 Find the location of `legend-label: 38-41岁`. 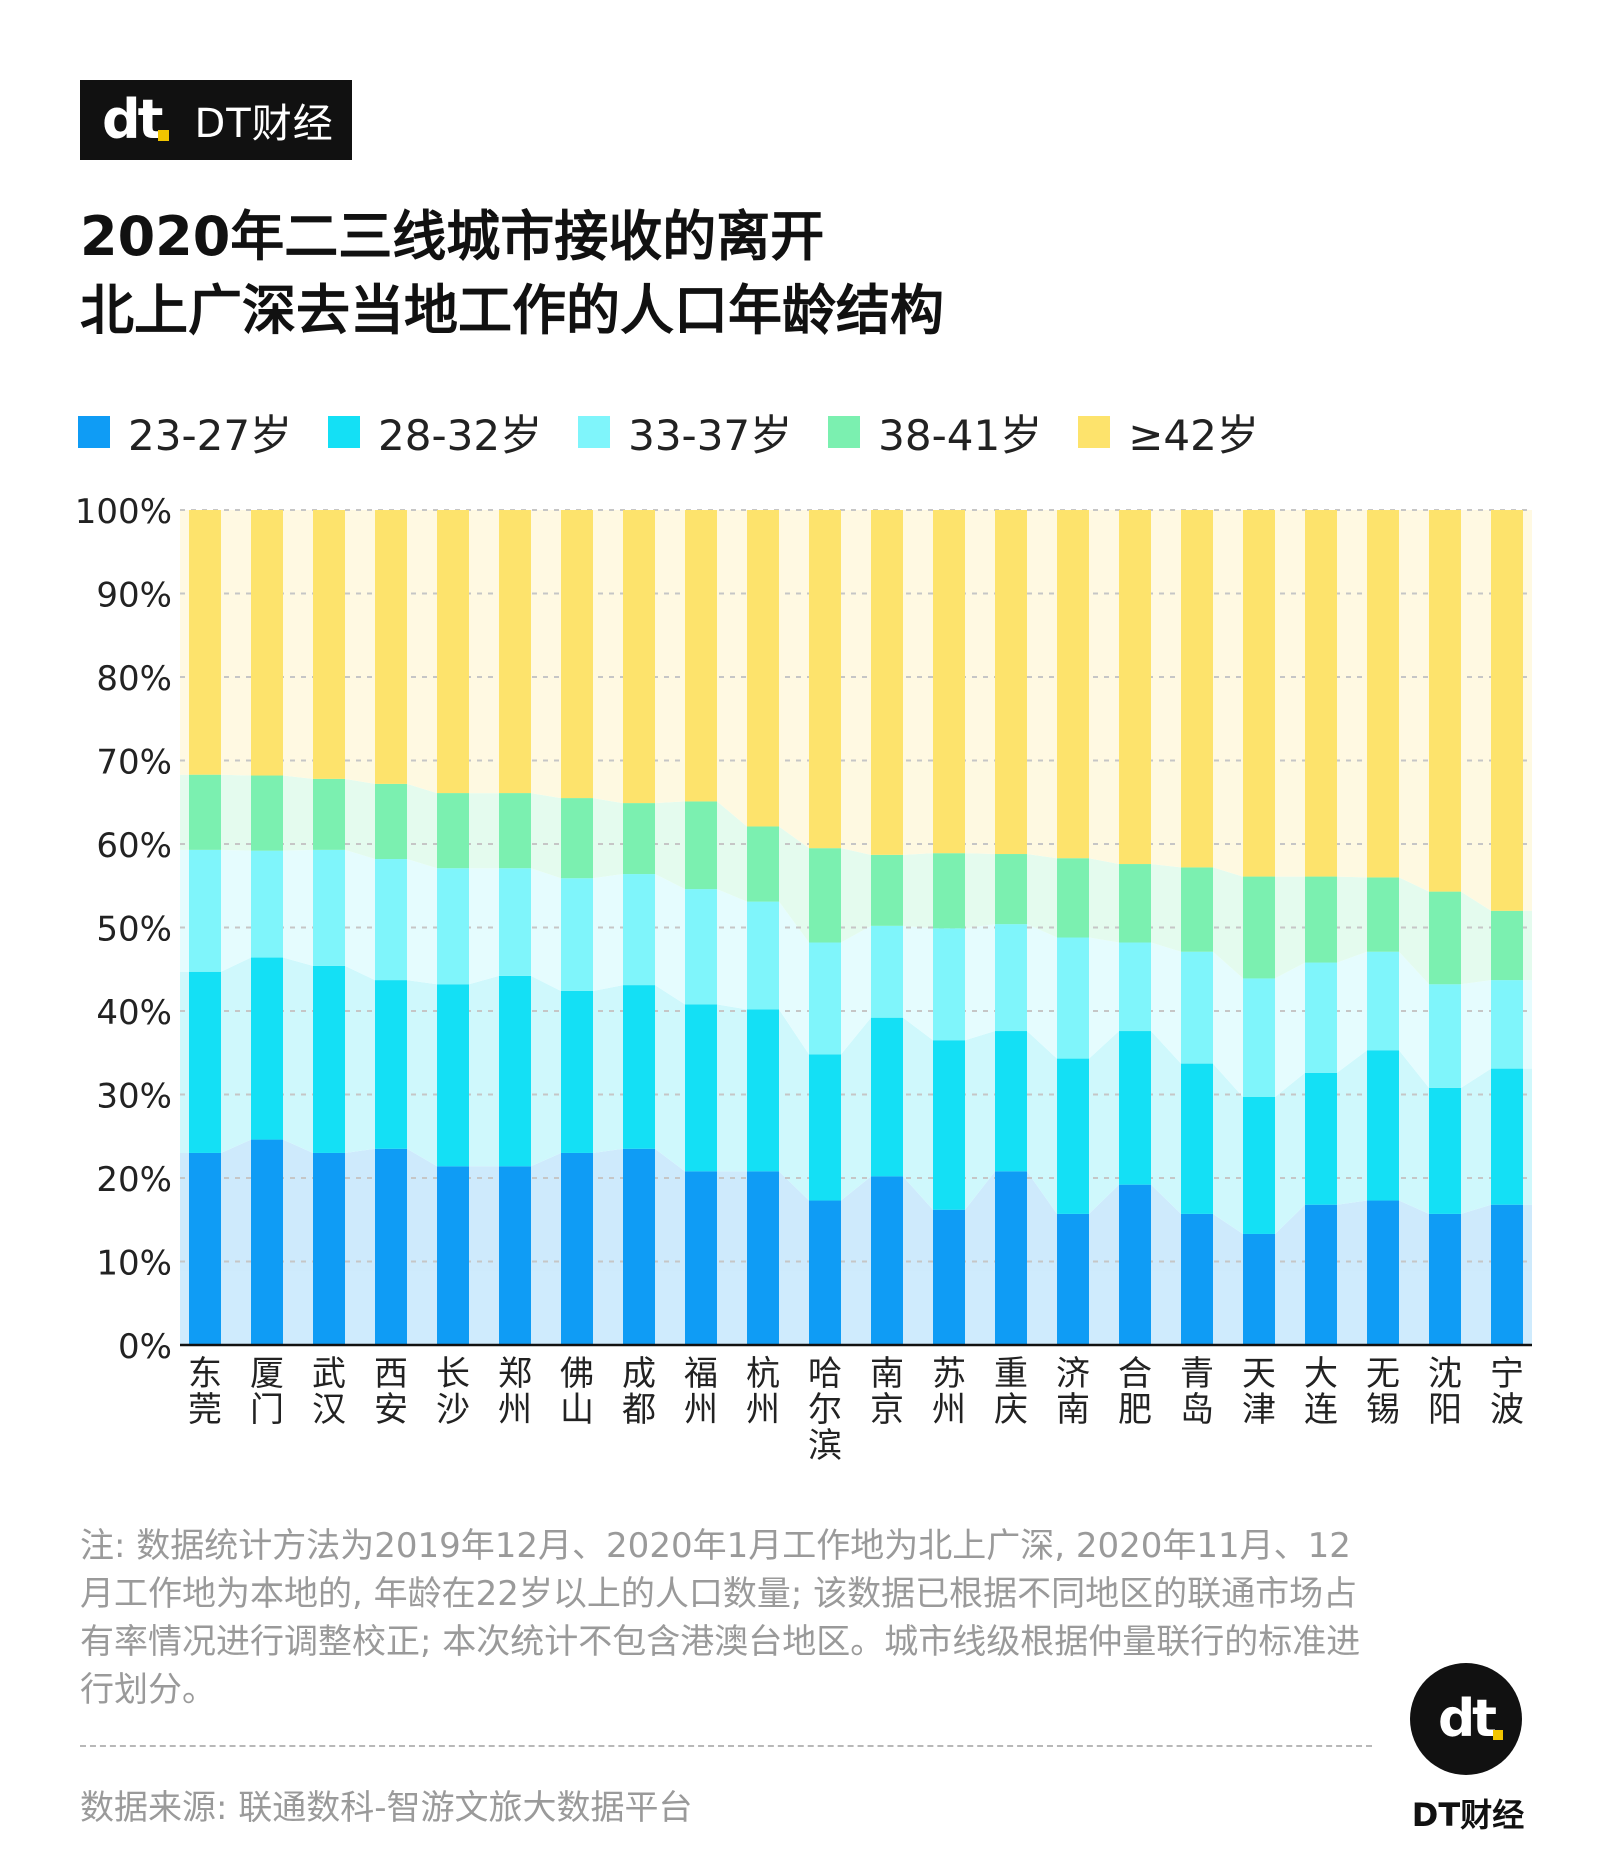

legend-label: 38-41岁 is located at coordinates (960, 435).